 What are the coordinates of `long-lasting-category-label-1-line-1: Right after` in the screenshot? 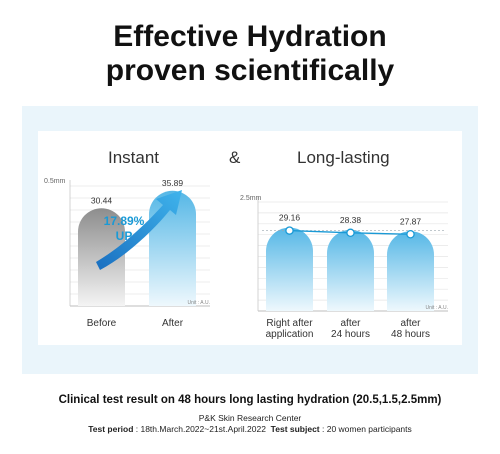 It's located at (289, 323).